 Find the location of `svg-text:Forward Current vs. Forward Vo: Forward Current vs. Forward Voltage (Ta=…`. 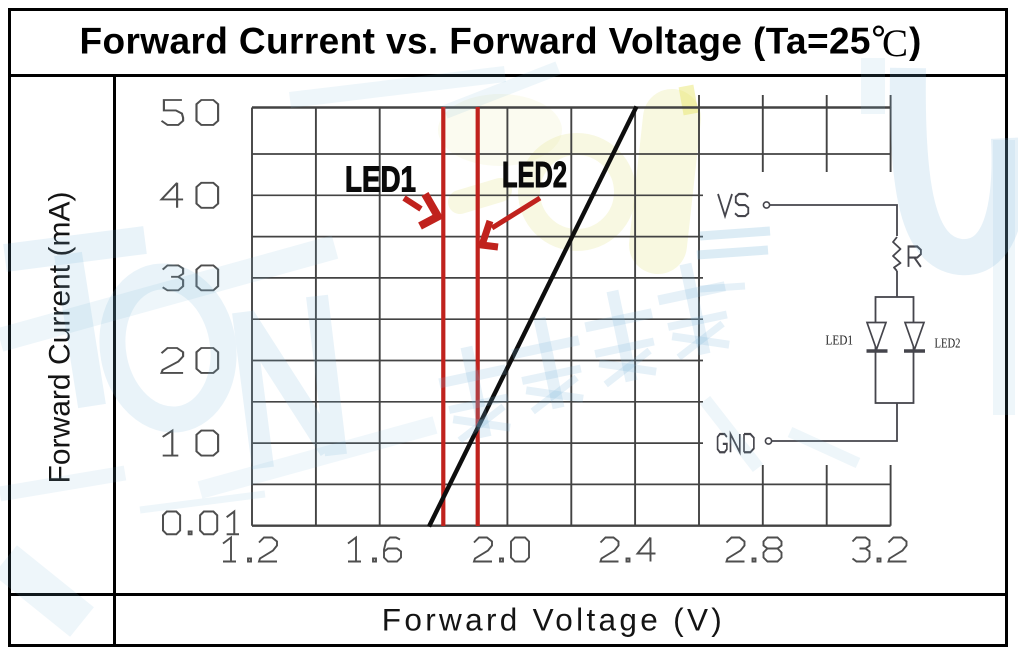

svg-text:Forward Current vs. Forward Vo: Forward Current vs. Forward Voltage (Ta=… is located at coordinates (475, 41).